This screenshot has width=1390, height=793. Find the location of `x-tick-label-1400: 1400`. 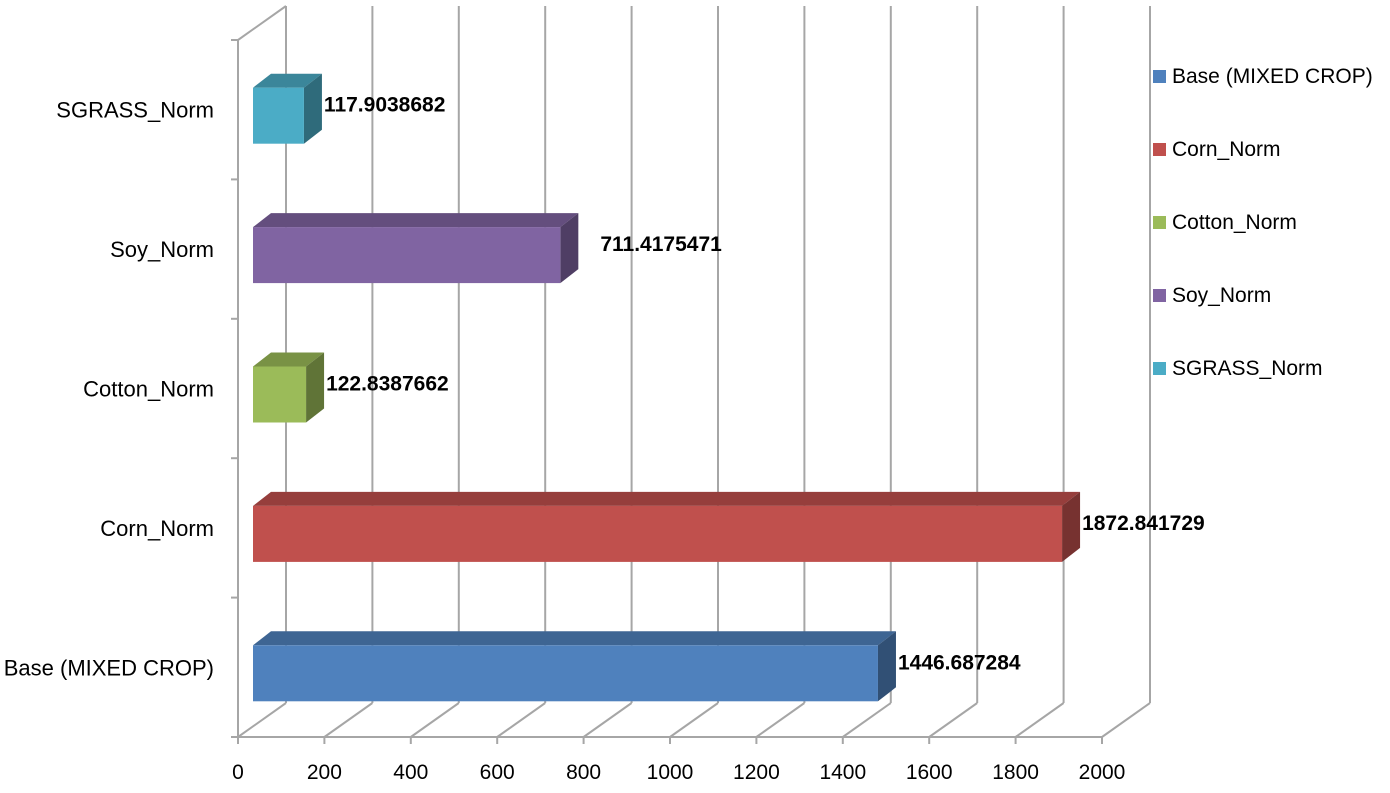

x-tick-label-1400: 1400 is located at coordinates (842, 772).